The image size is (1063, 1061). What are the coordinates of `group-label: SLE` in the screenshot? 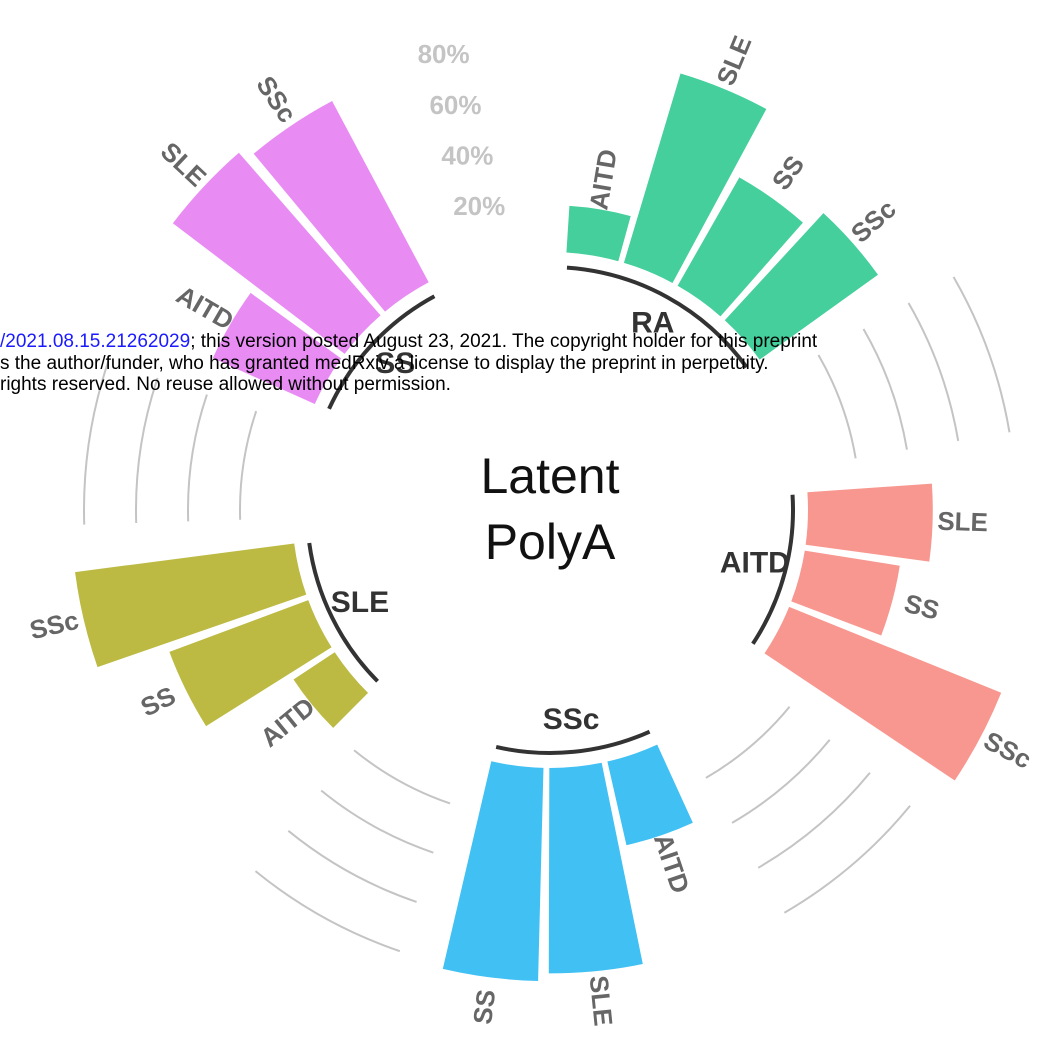 It's located at (360, 602).